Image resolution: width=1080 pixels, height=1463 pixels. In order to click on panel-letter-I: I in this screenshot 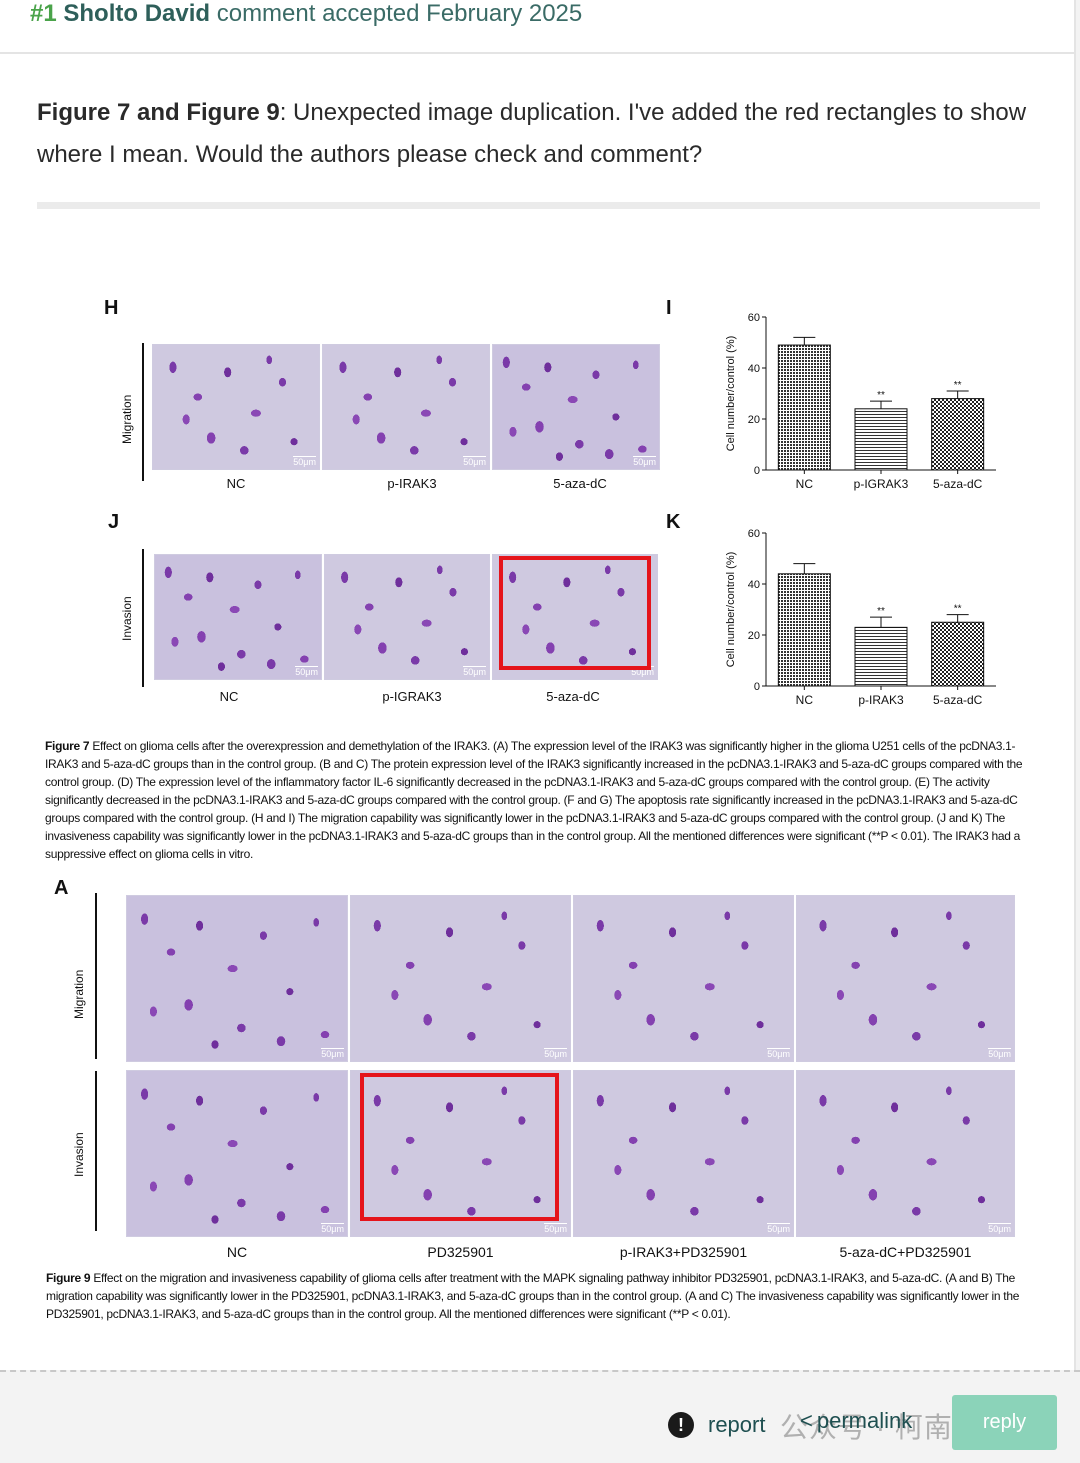, I will do `click(669, 308)`.